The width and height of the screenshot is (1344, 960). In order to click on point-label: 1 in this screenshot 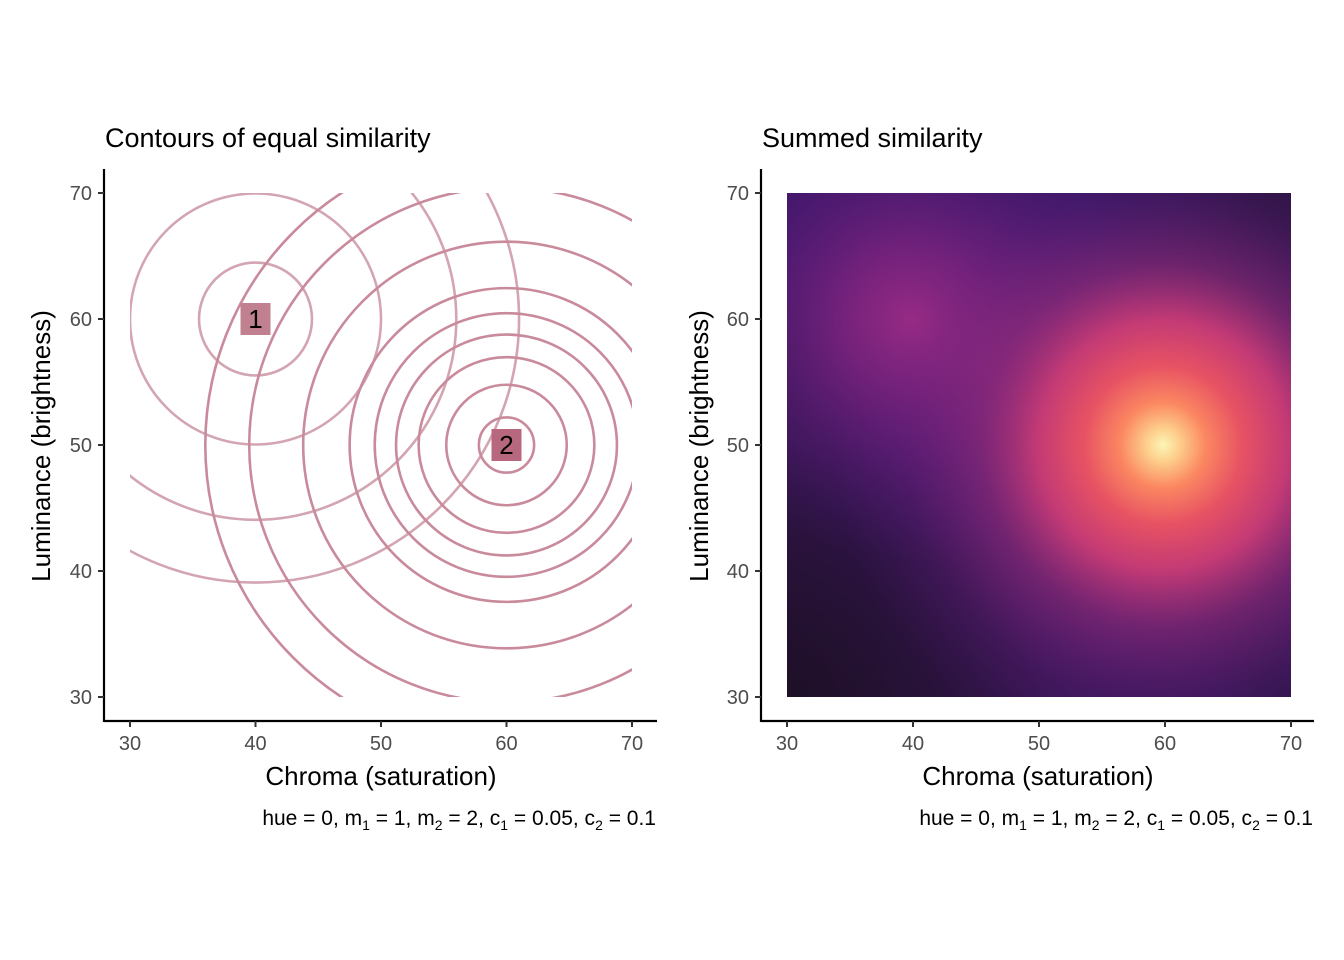, I will do `click(255, 319)`.